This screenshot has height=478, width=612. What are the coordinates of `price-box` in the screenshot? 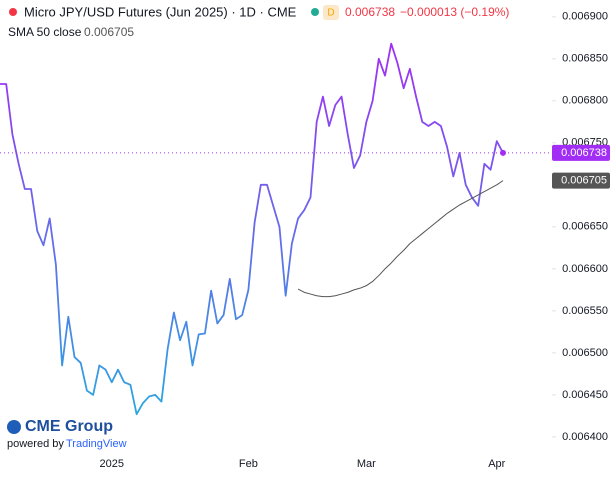 It's located at (581, 152).